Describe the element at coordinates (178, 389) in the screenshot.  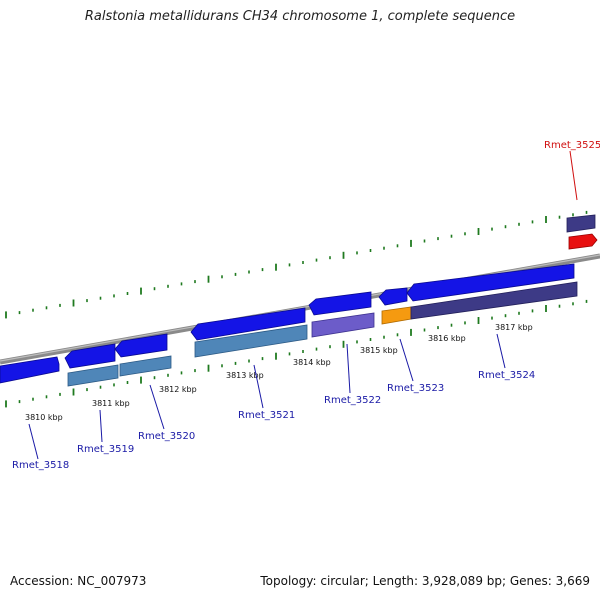
I see `kbp-label-3812: 3812 kbp` at that location.